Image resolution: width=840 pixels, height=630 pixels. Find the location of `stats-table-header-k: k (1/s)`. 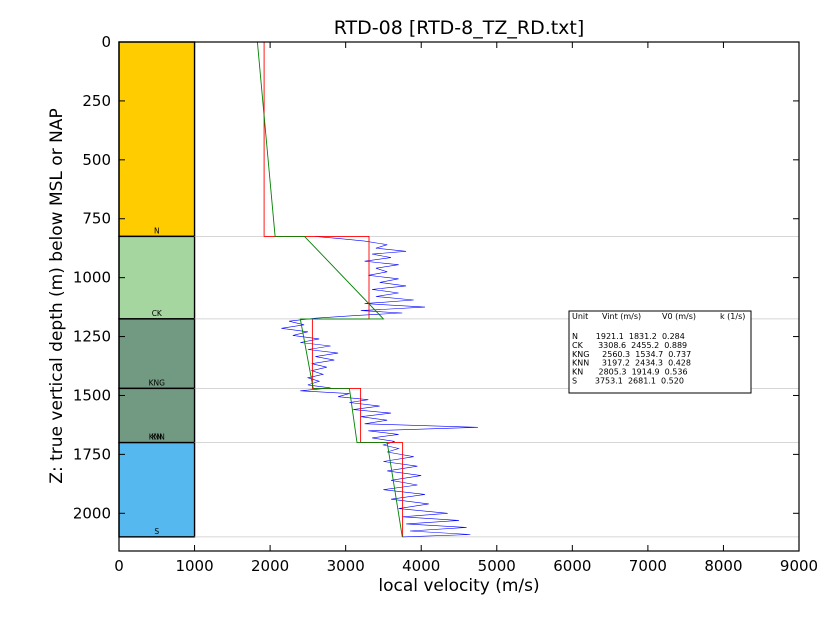

stats-table-header-k: k (1/s) is located at coordinates (732, 316).